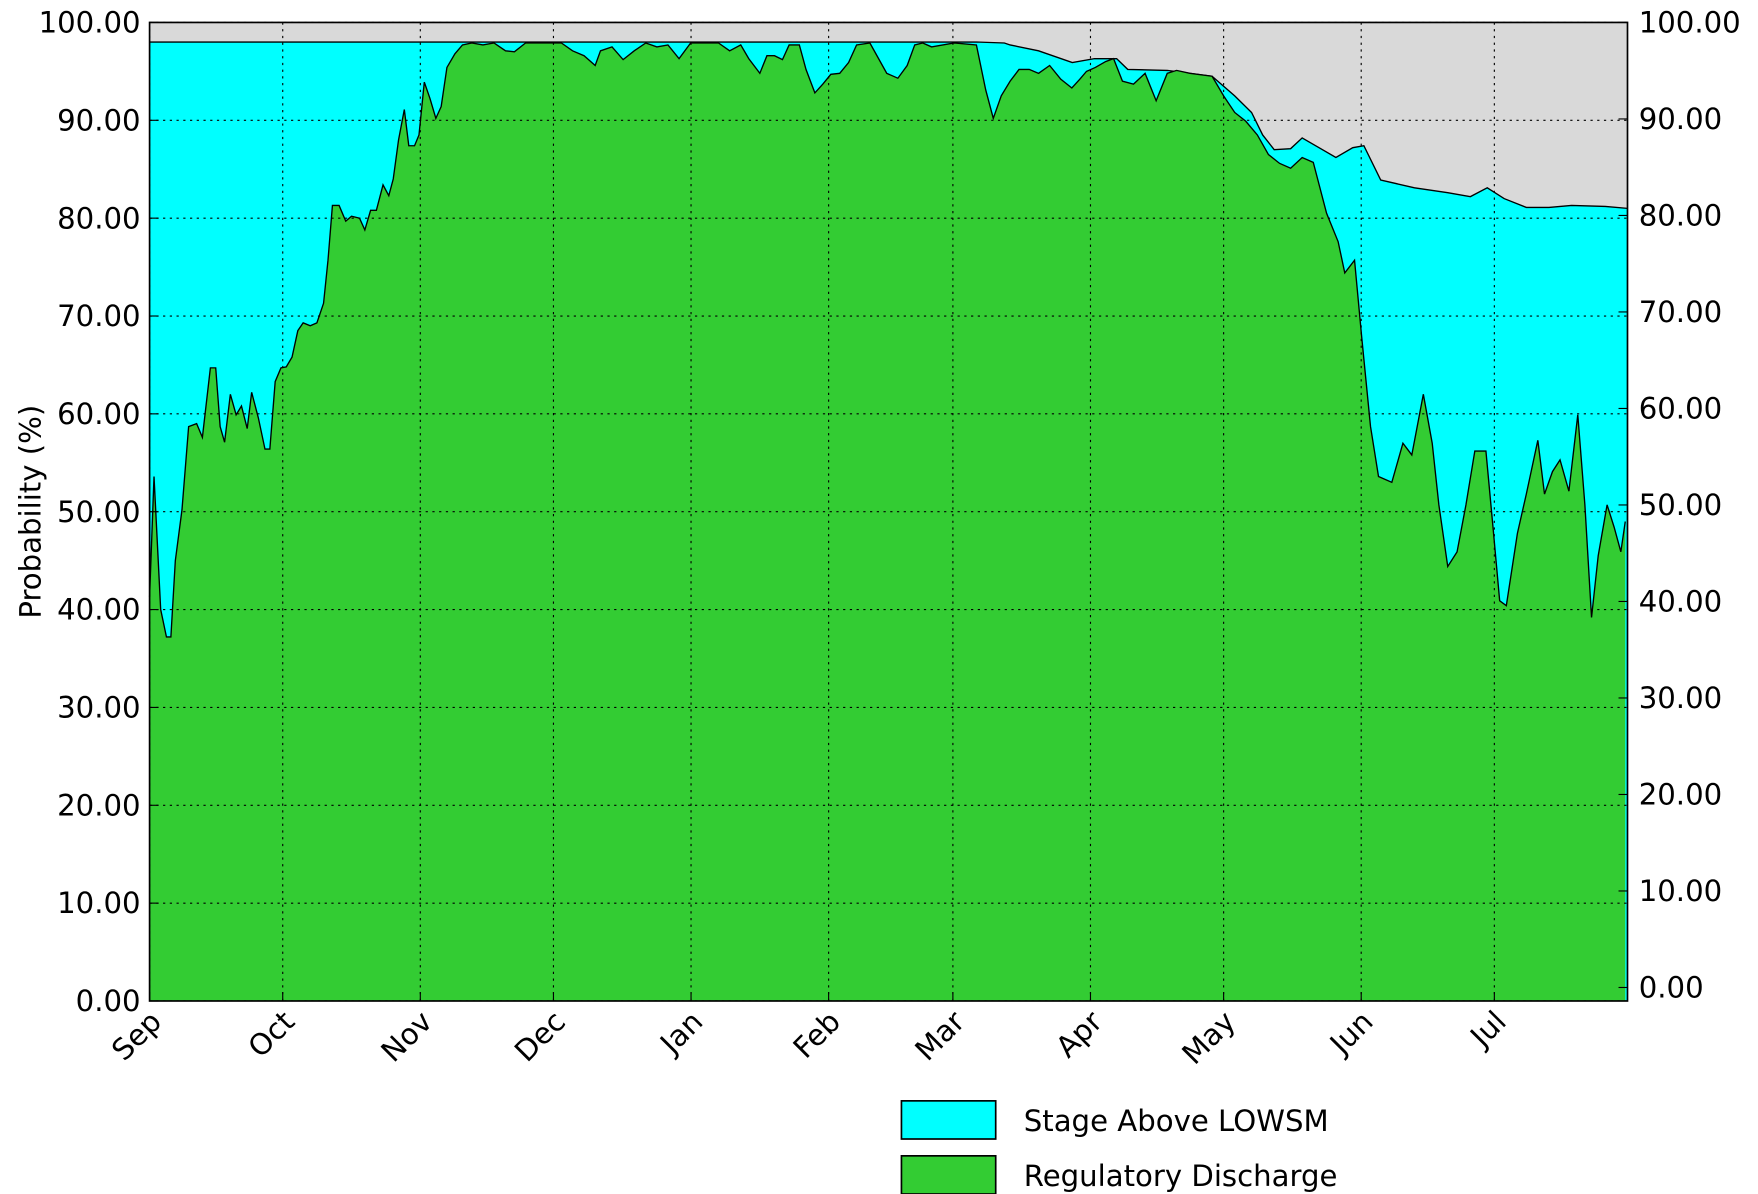 The height and width of the screenshot is (1194, 1758). I want to click on y-tick-label: 30.00, so click(98, 708).